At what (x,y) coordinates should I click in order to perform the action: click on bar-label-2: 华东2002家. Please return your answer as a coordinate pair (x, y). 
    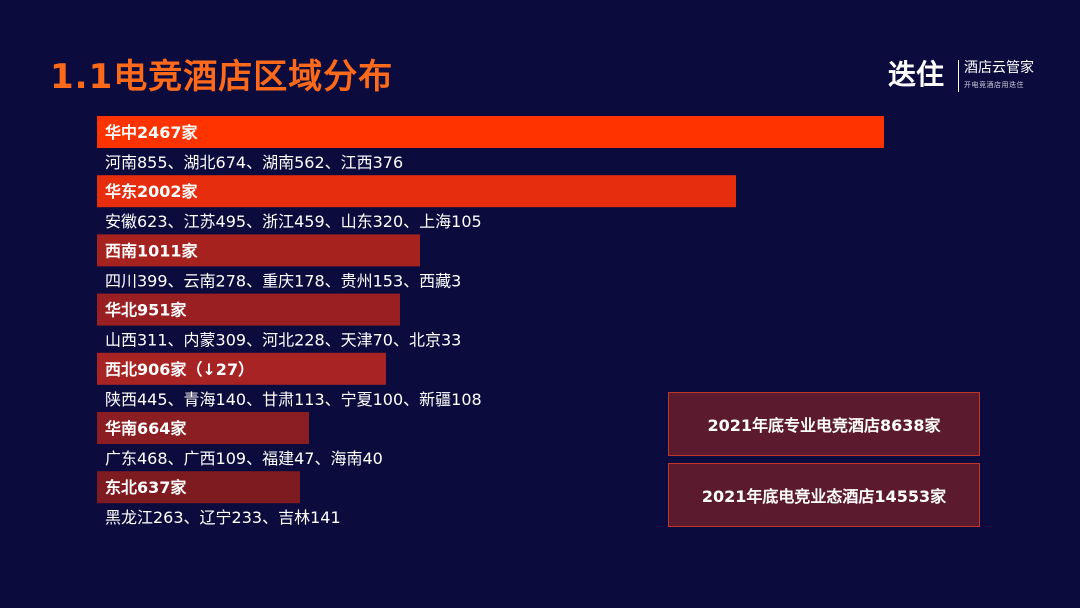
    Looking at the image, I should click on (152, 191).